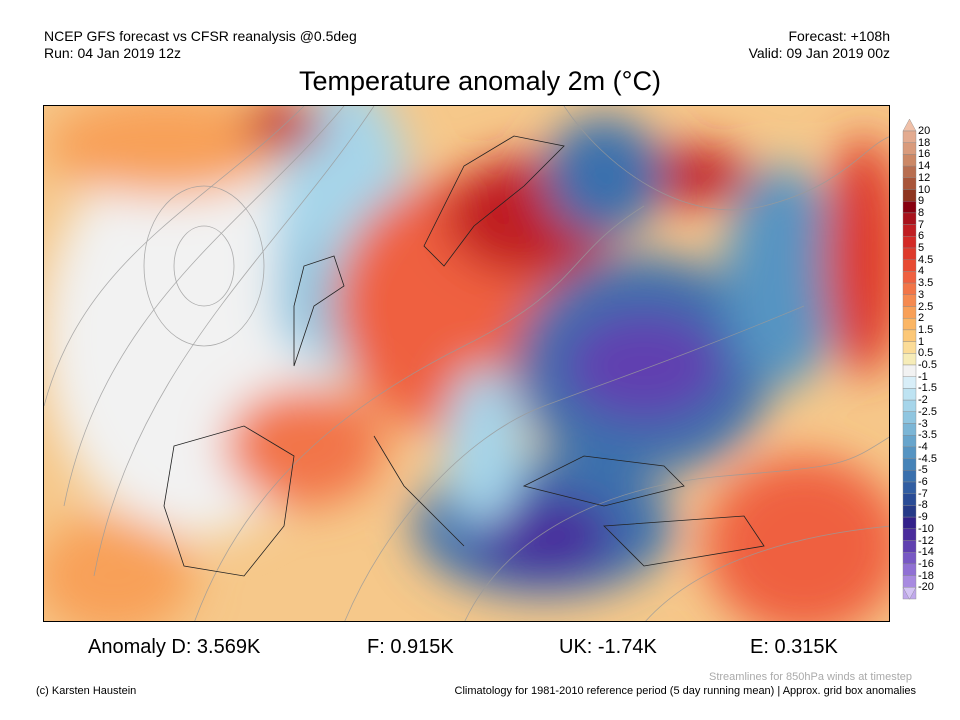 Image resolution: width=960 pixels, height=720 pixels. What do you see at coordinates (927, 435) in the screenshot?
I see `colorbar-label: -3.5` at bounding box center [927, 435].